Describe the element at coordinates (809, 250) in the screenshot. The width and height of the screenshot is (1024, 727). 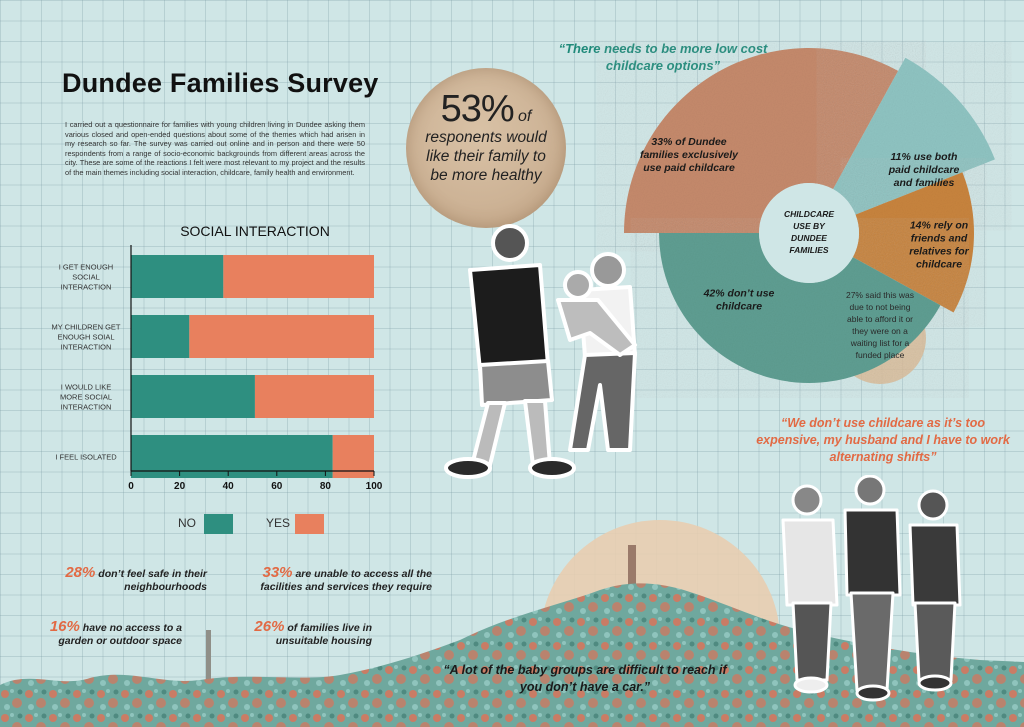
I see `center-label-line: FAMILIES` at that location.